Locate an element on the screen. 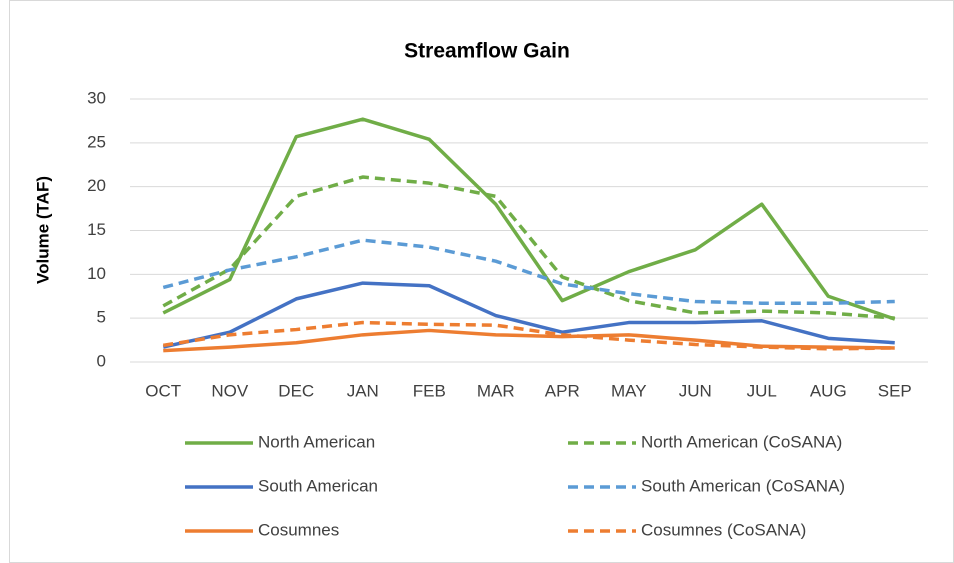  x-tick-label: FEB is located at coordinates (429, 390).